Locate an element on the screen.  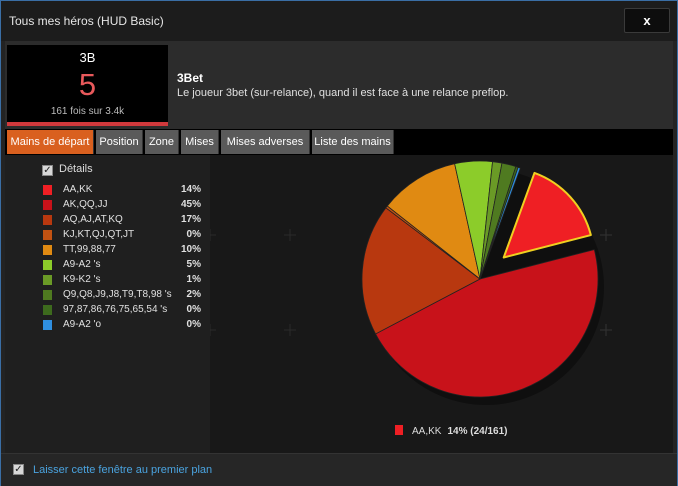
tab-mises: Mises is located at coordinates (200, 142).